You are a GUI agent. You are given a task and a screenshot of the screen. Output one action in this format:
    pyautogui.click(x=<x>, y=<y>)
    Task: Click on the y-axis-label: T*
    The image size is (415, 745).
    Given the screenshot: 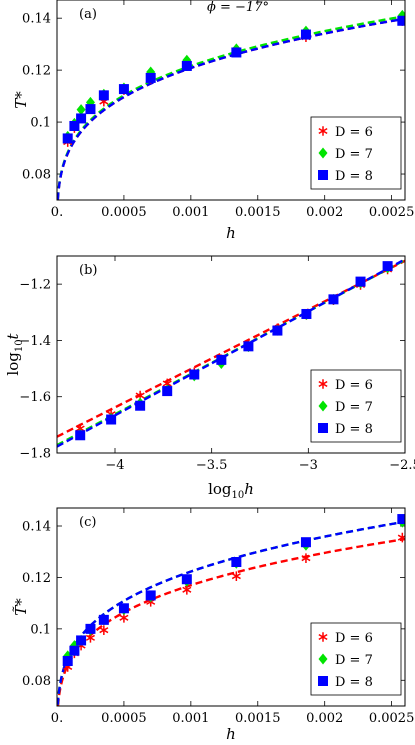 What is the action you would take?
    pyautogui.click(x=21, y=100)
    